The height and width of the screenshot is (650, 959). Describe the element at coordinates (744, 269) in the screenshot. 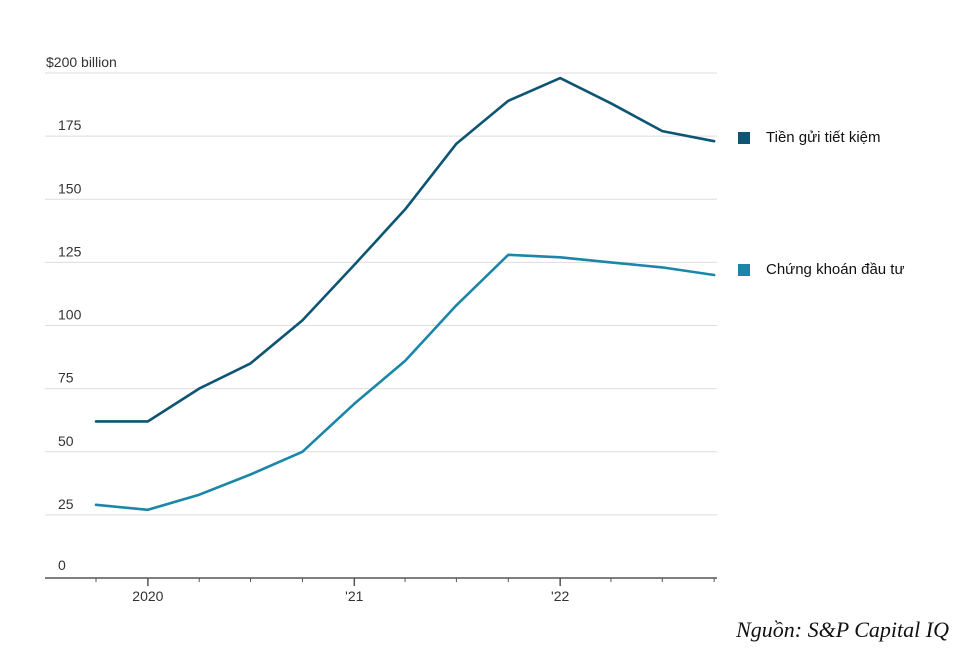

I see `legend-swatch-securities` at that location.